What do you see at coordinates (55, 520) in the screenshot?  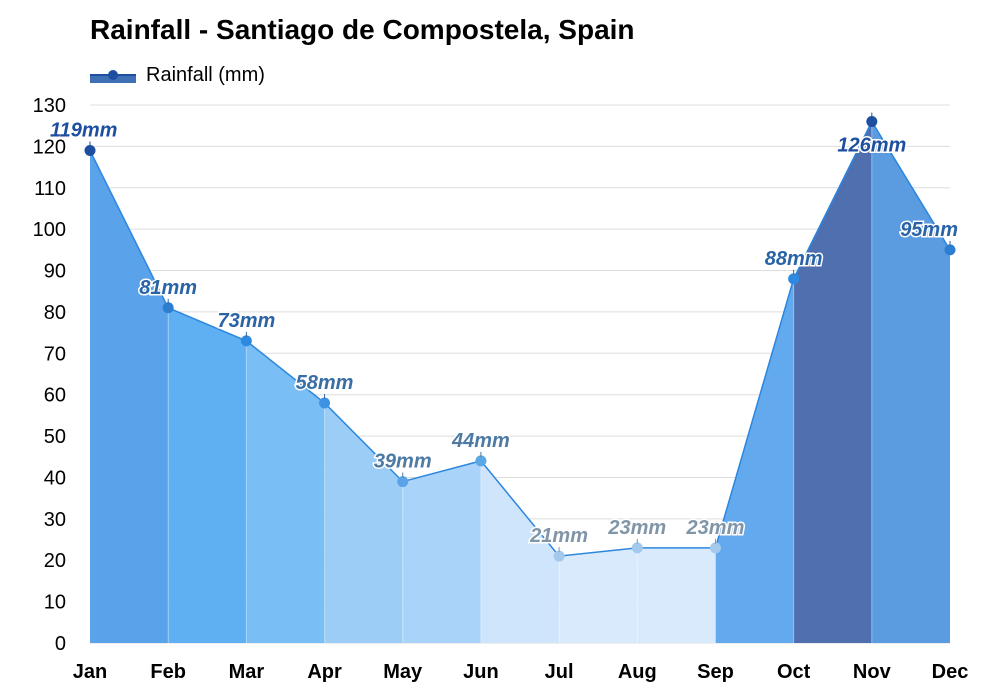 I see `y-tick-label: 30` at bounding box center [55, 520].